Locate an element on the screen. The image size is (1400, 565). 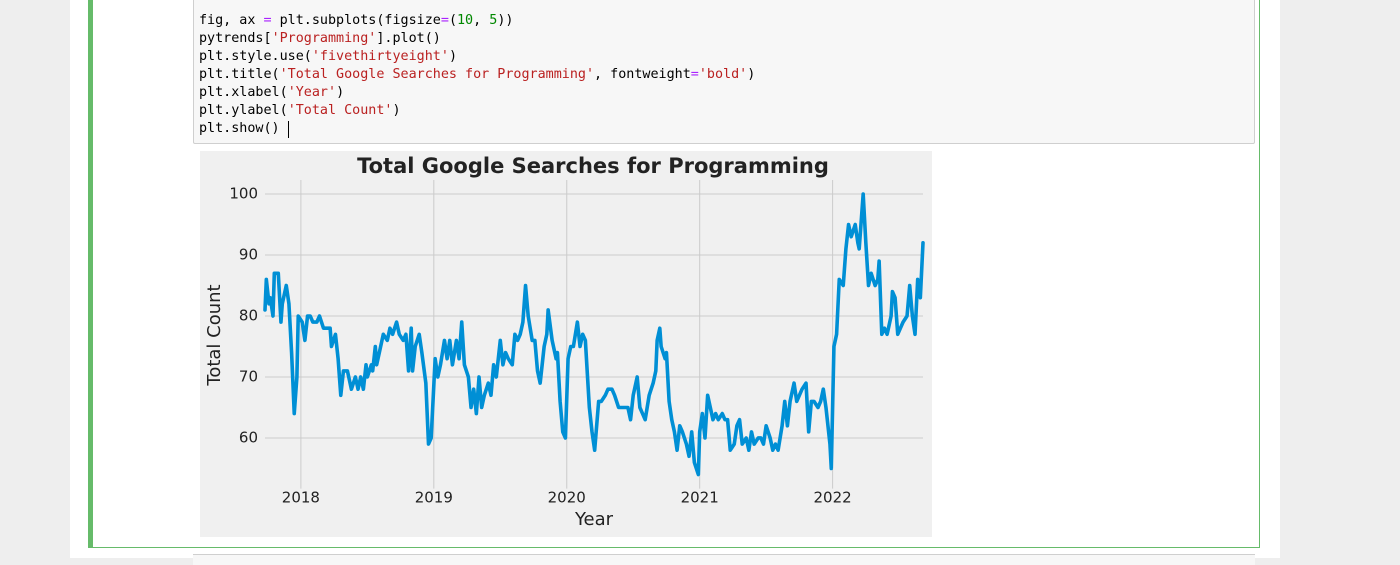
x-tick-label: 2018 is located at coordinates (301, 498).